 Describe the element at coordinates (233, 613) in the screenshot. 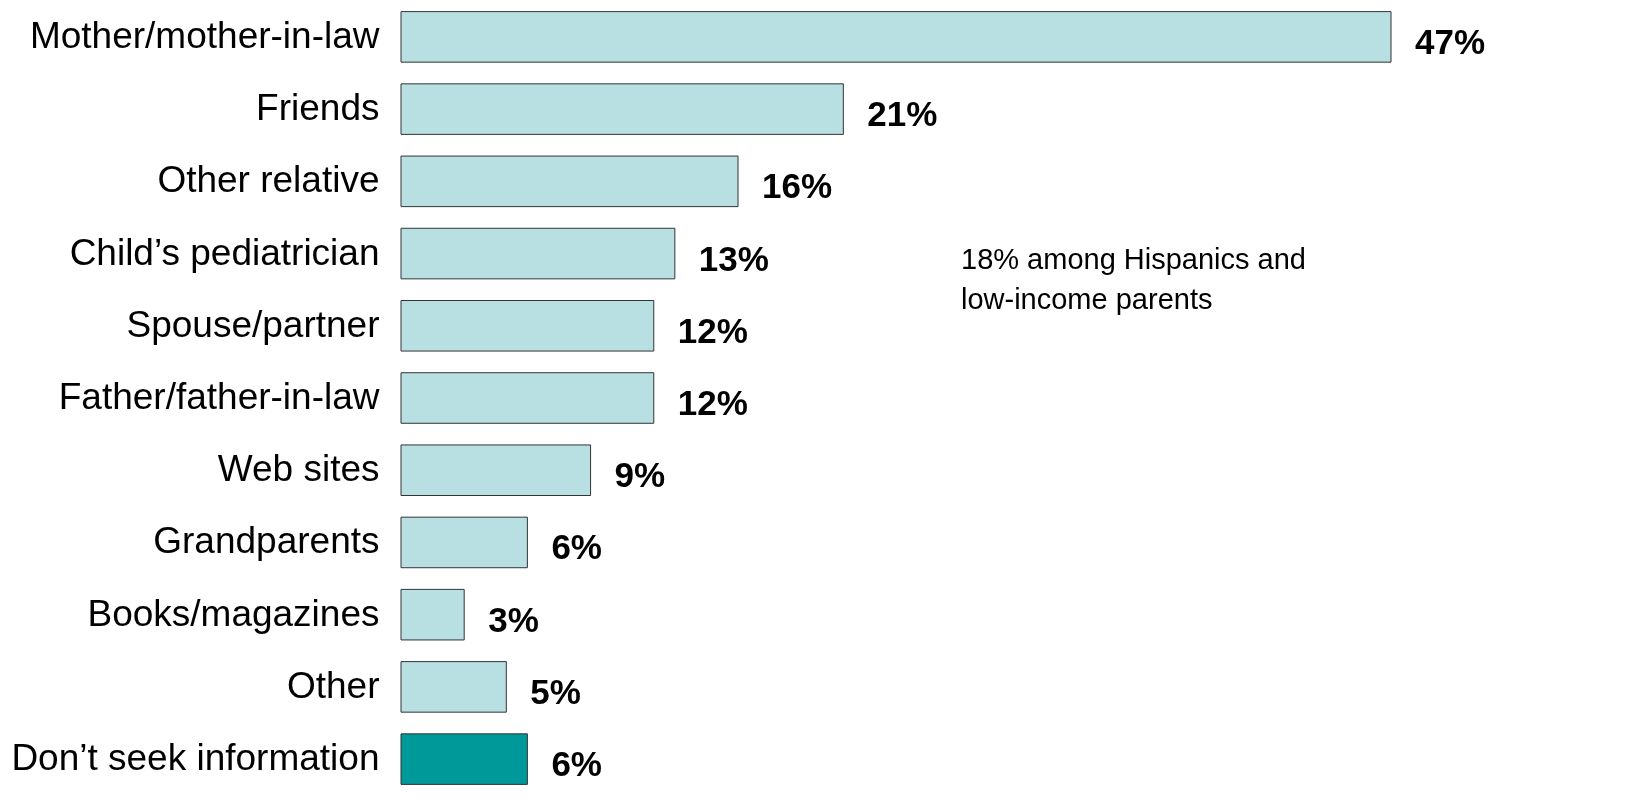

I see `y-tick-label: Books/magazines` at that location.